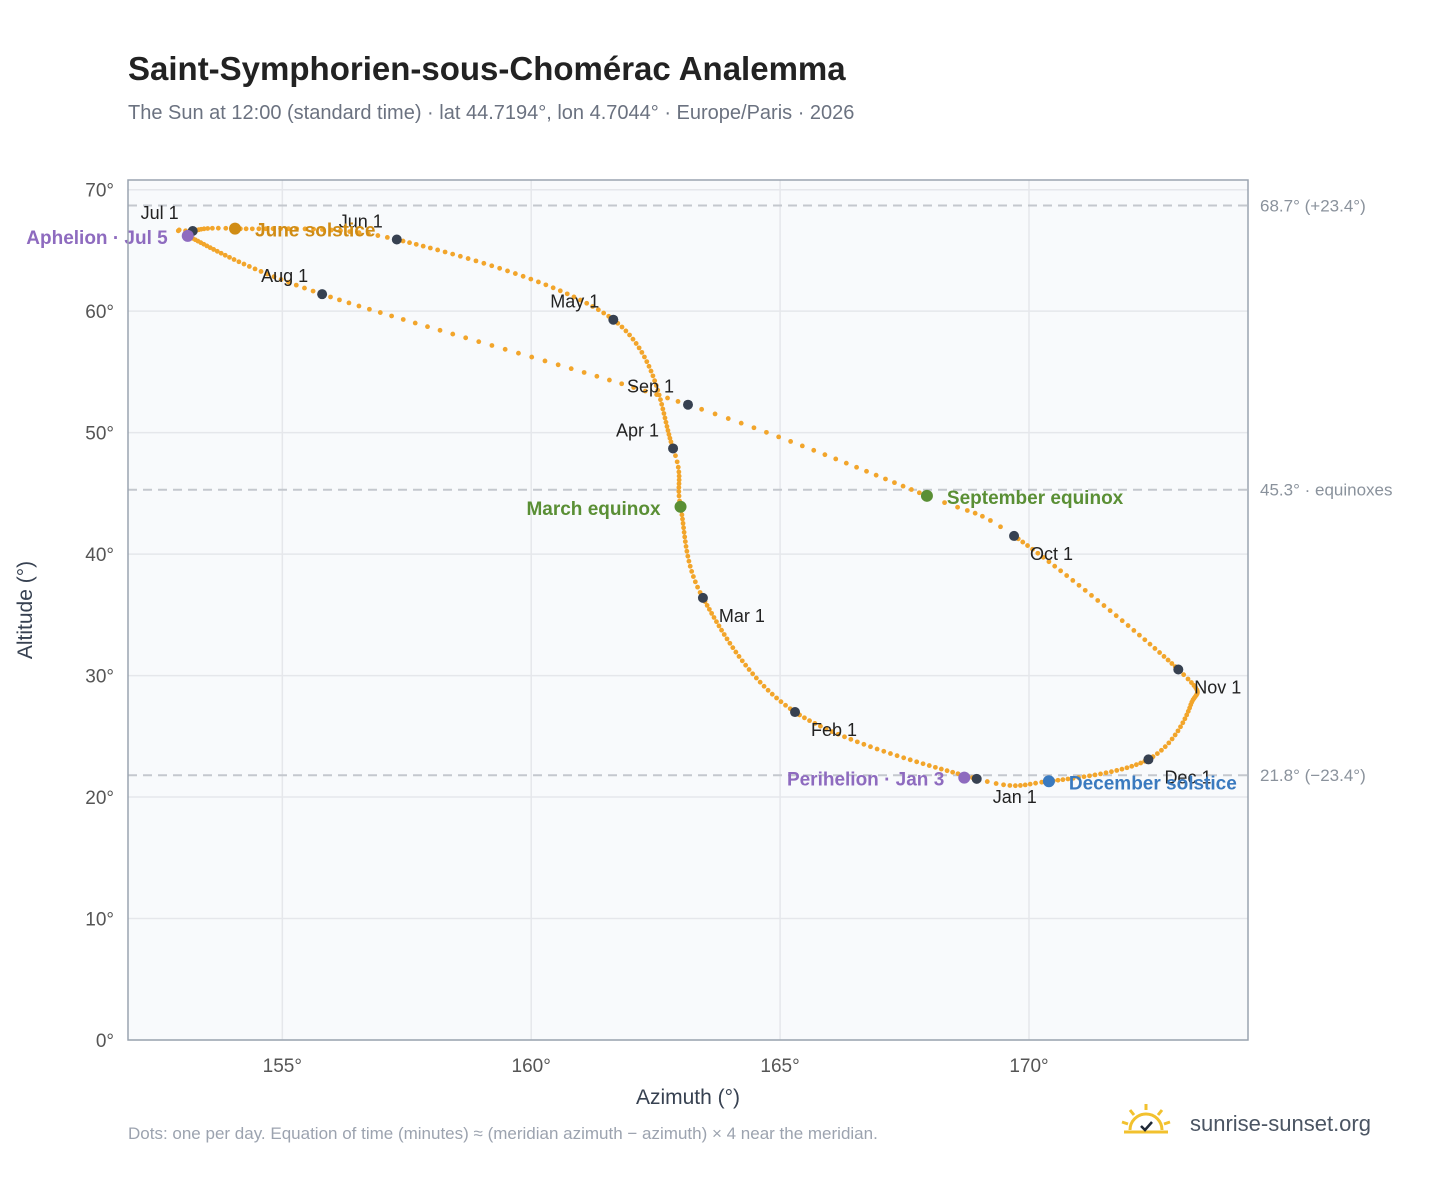  Describe the element at coordinates (574, 302) in the screenshot. I see `month-label: May 1` at that location.